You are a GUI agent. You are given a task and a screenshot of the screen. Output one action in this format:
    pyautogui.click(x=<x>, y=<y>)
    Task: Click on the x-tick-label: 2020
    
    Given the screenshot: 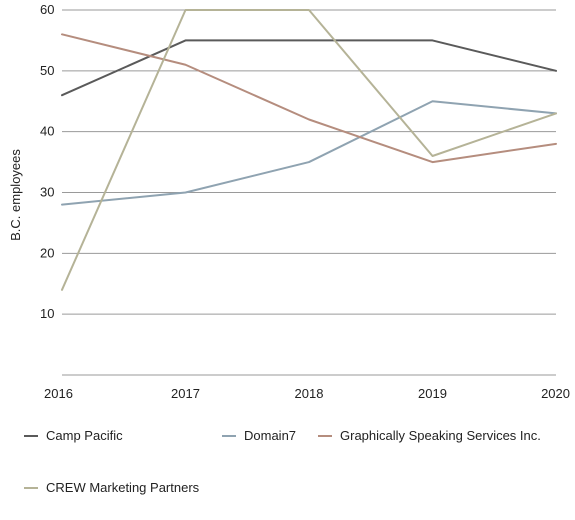 What is the action you would take?
    pyautogui.click(x=555, y=393)
    